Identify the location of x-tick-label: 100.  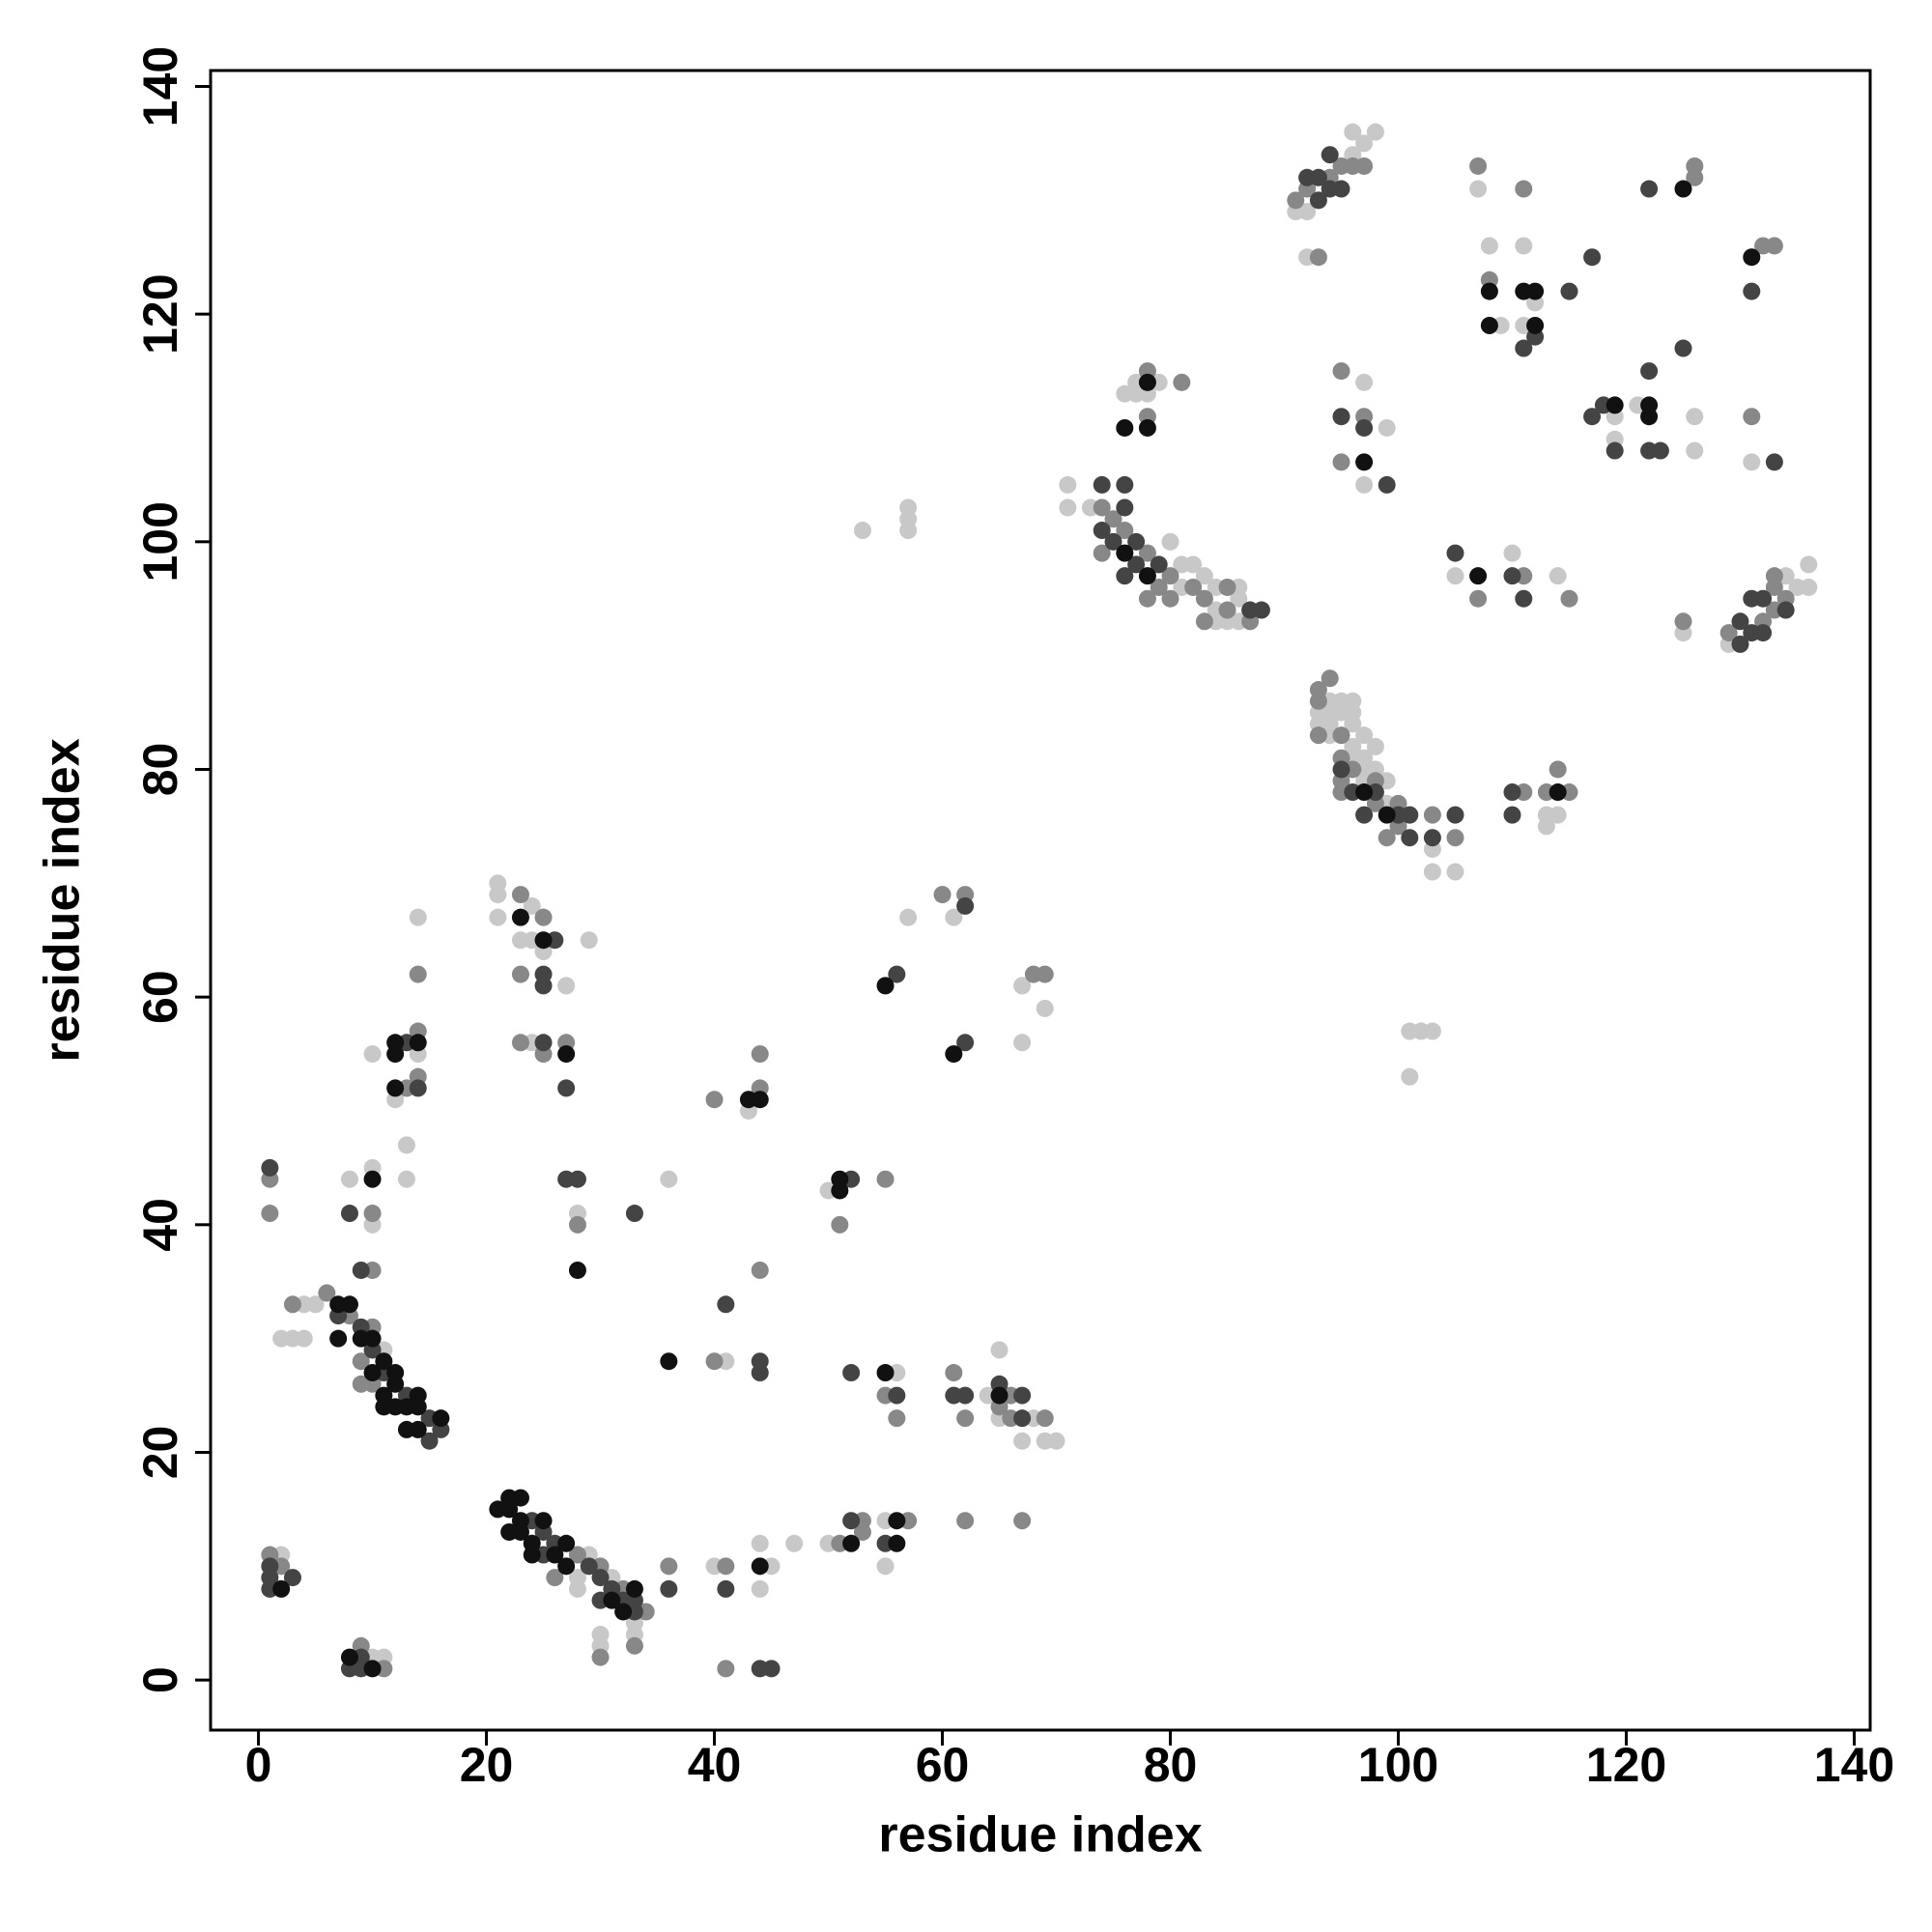
(1398, 1765).